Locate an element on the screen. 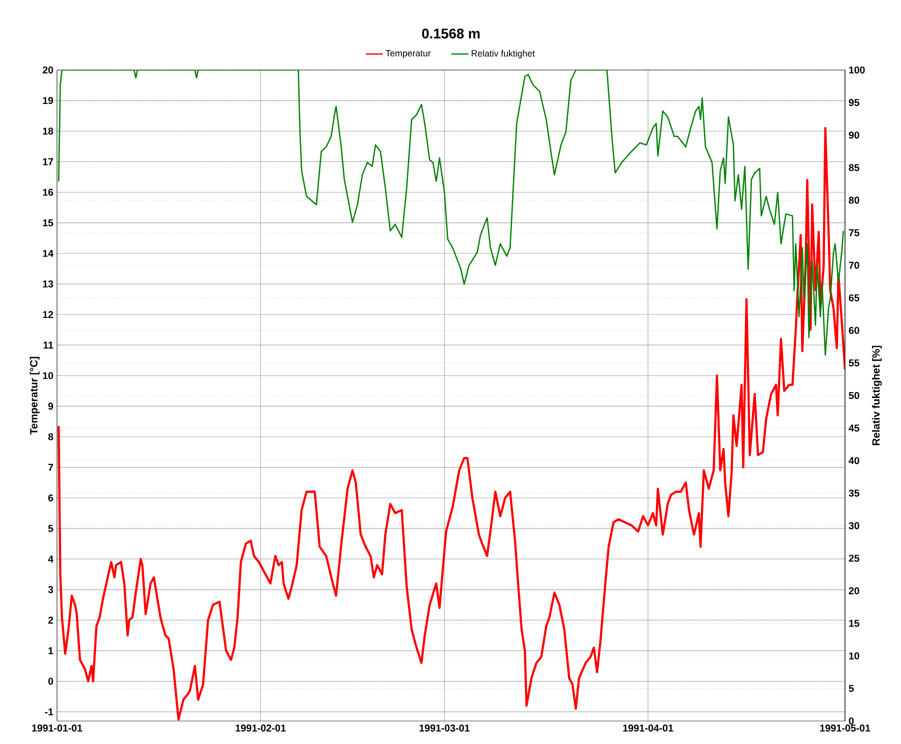 The image size is (901, 744). legend-label: Relativ fuktighet is located at coordinates (503, 54).